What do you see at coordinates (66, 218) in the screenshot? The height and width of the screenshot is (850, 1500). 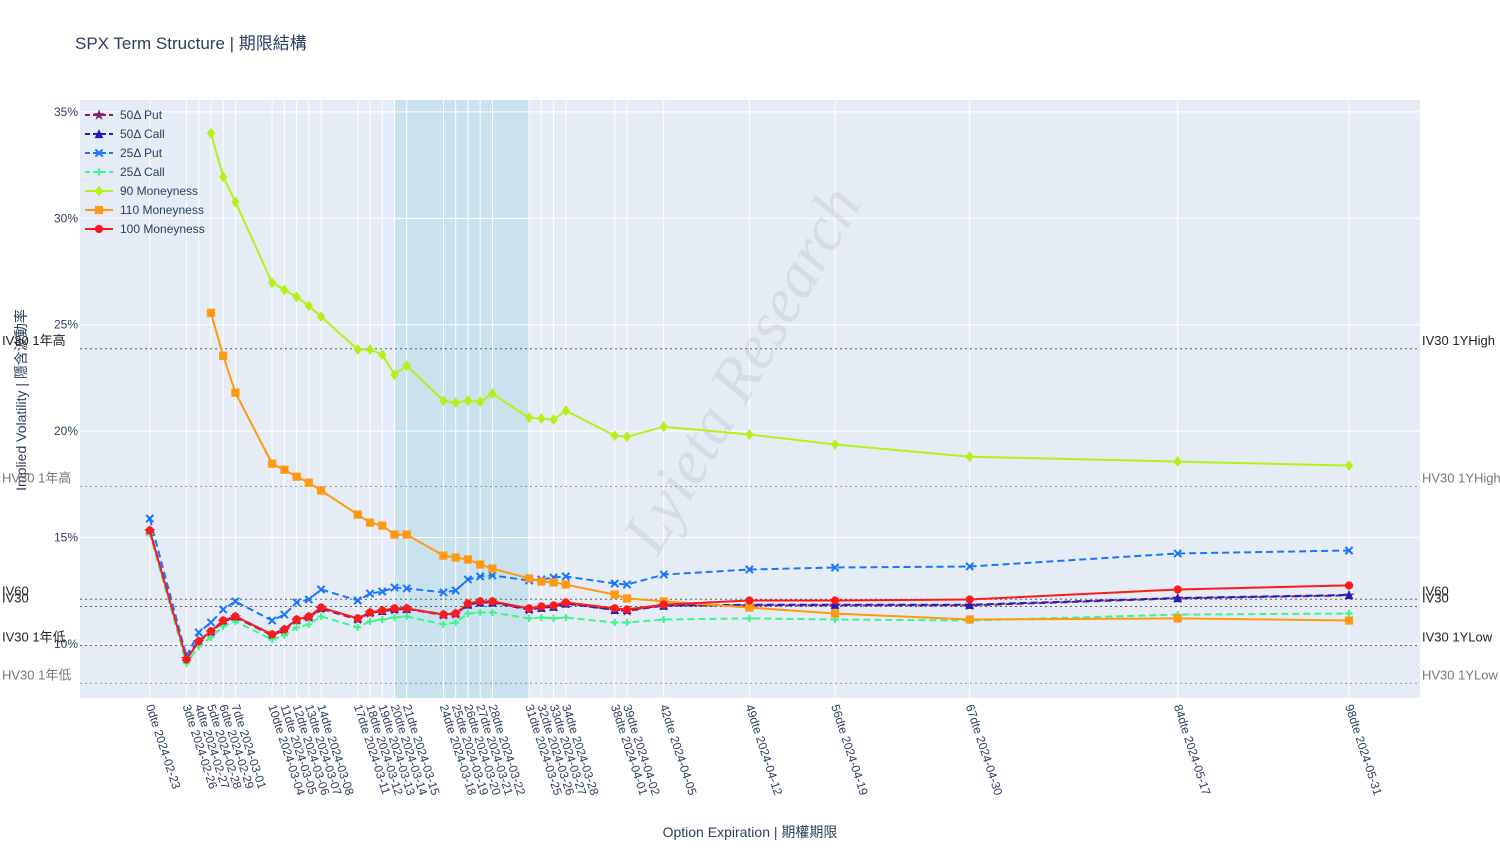 I see `y-tick-label: 30%` at bounding box center [66, 218].